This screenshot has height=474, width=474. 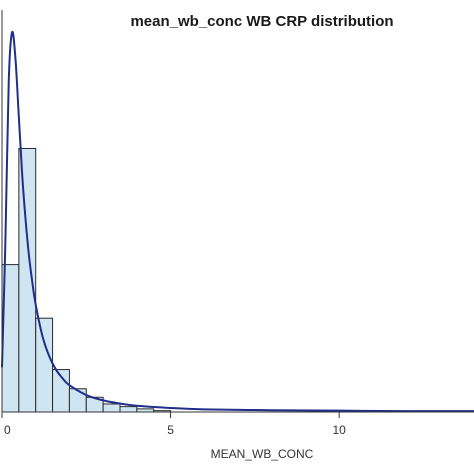 What do you see at coordinates (170, 430) in the screenshot?
I see `x-tick-label-1: 5` at bounding box center [170, 430].